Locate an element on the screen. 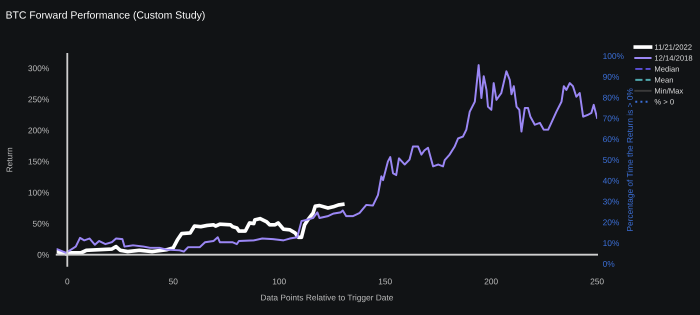 This screenshot has width=700, height=315. x-tick-label: 250 is located at coordinates (597, 281).